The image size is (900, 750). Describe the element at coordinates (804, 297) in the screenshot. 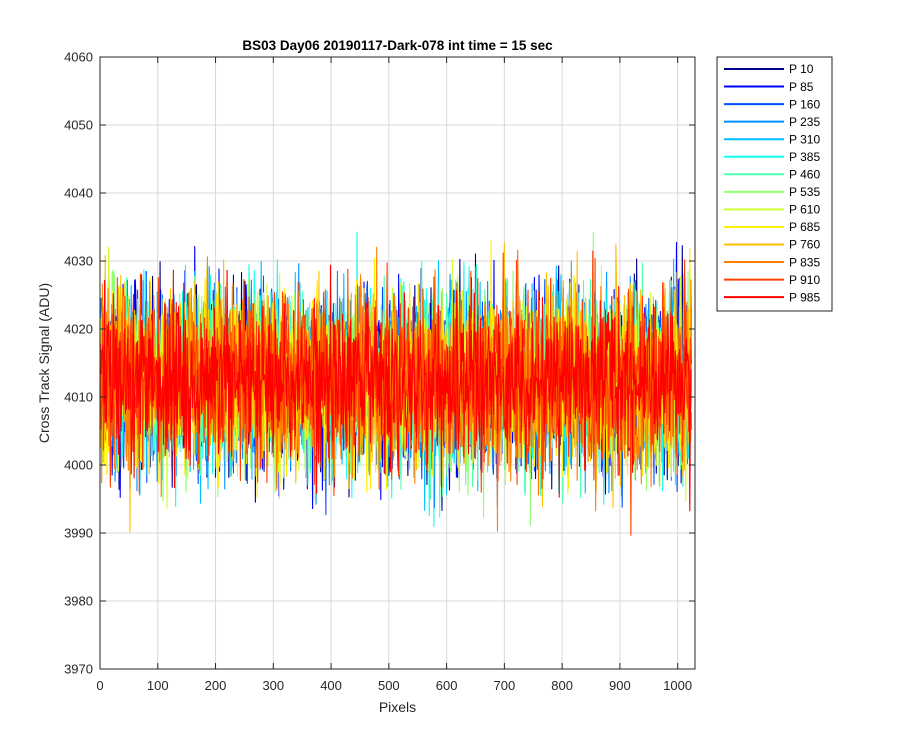

I see `legend-label: P 985` at that location.